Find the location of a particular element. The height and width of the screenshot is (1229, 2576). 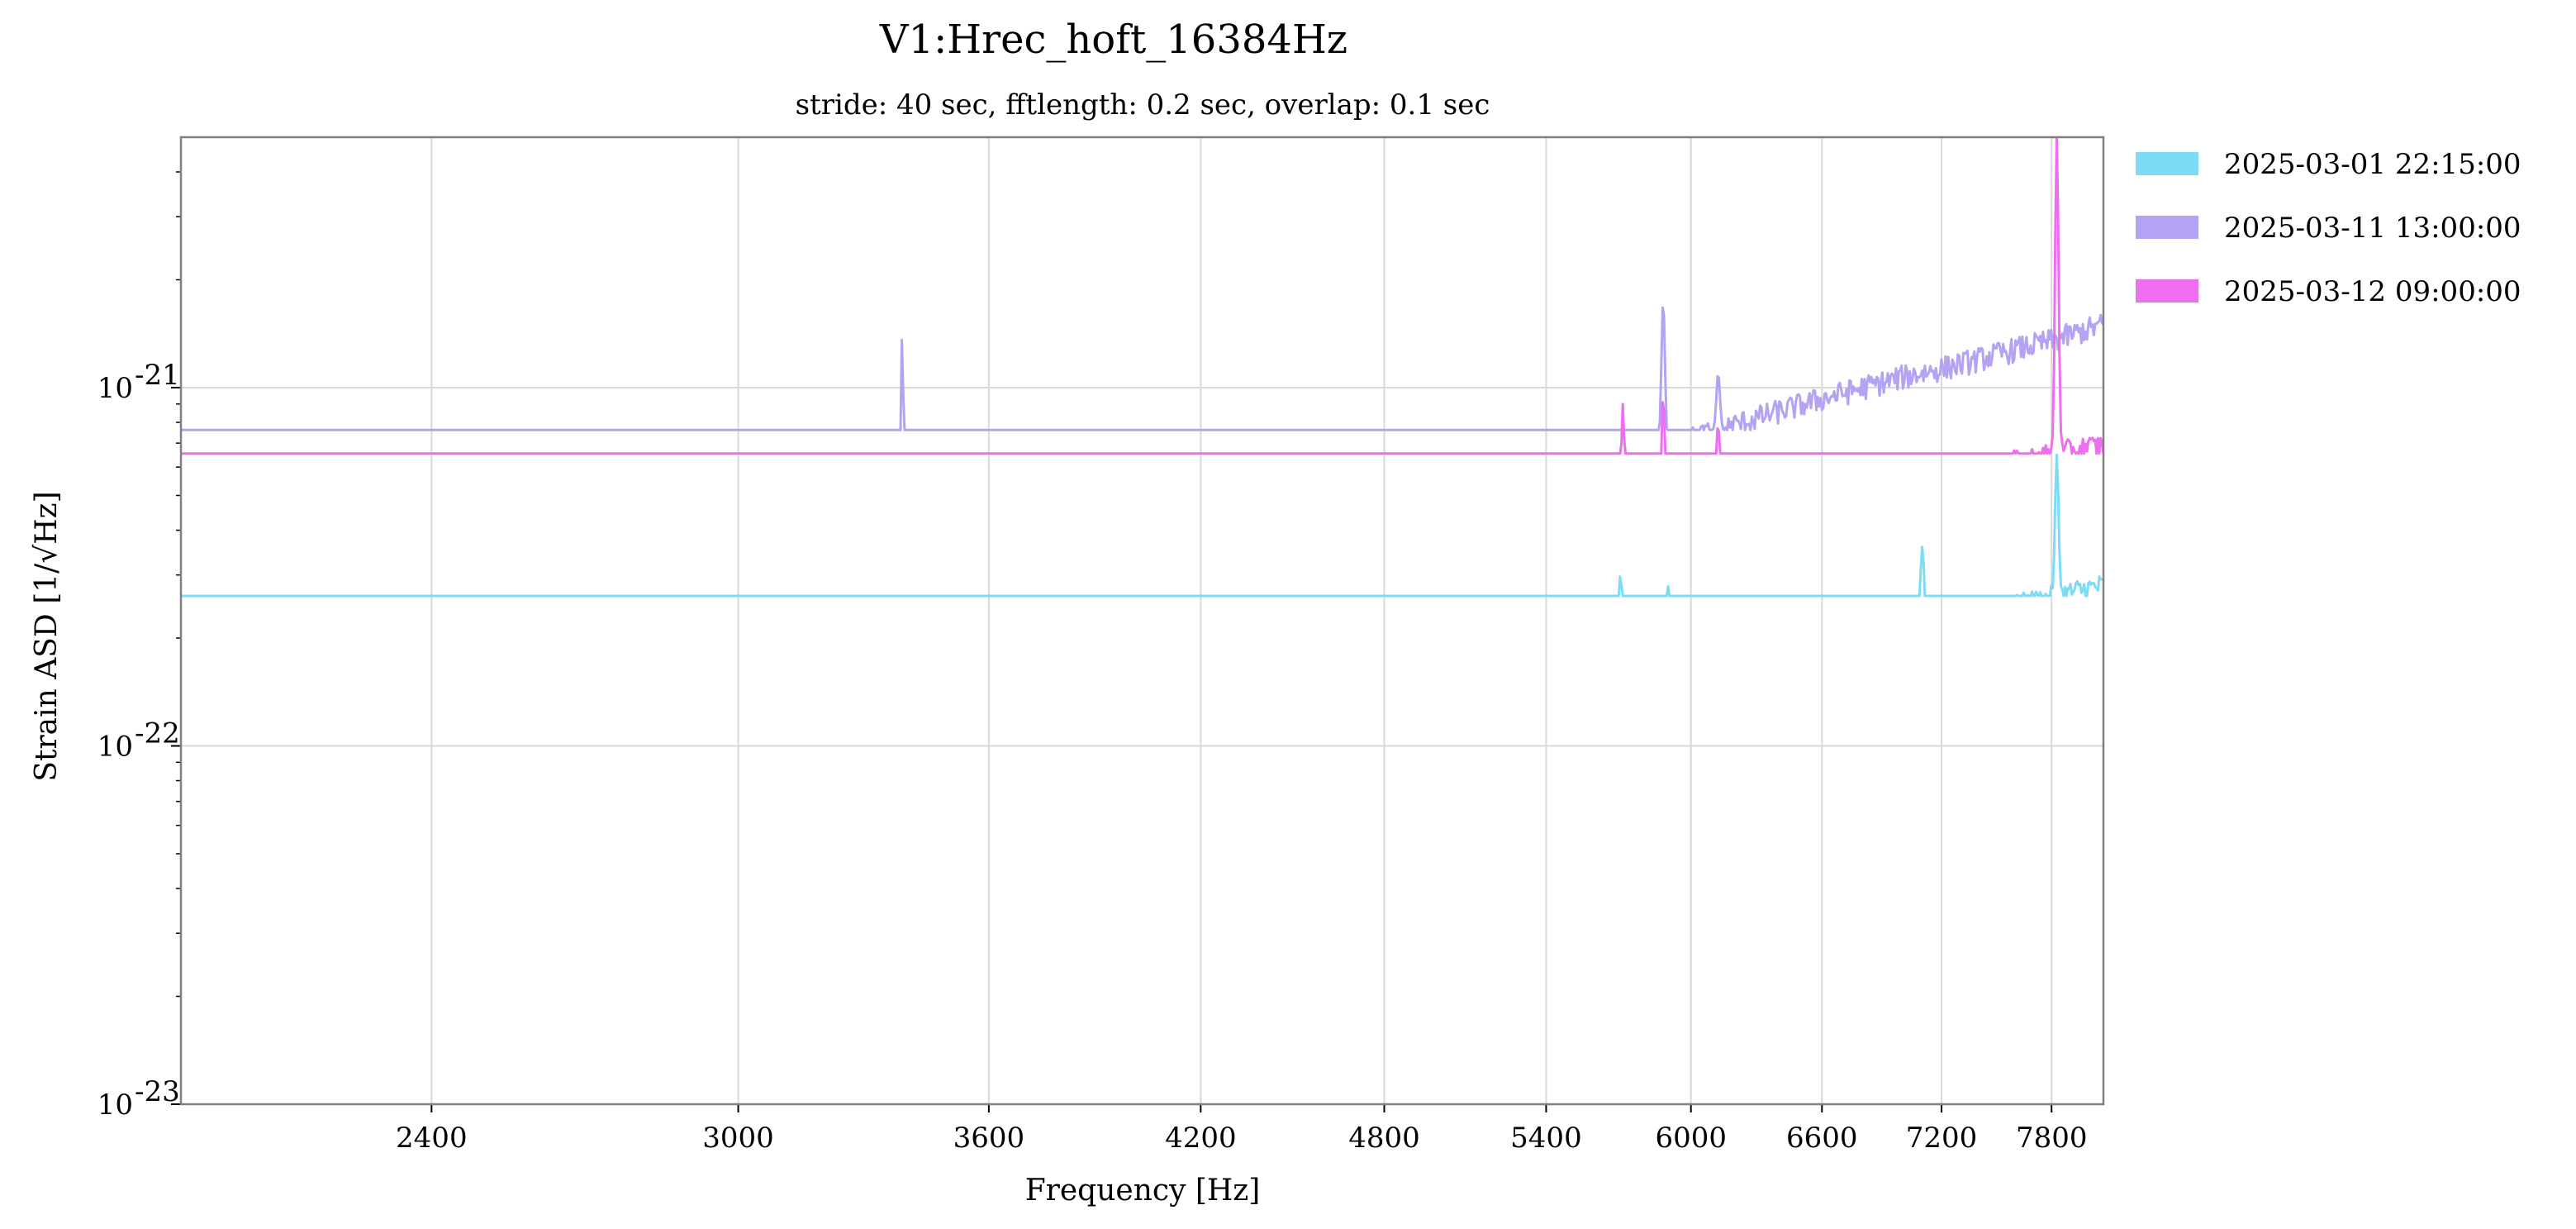

legend-label: 2025-03-01 22:15:00 is located at coordinates (2372, 164).